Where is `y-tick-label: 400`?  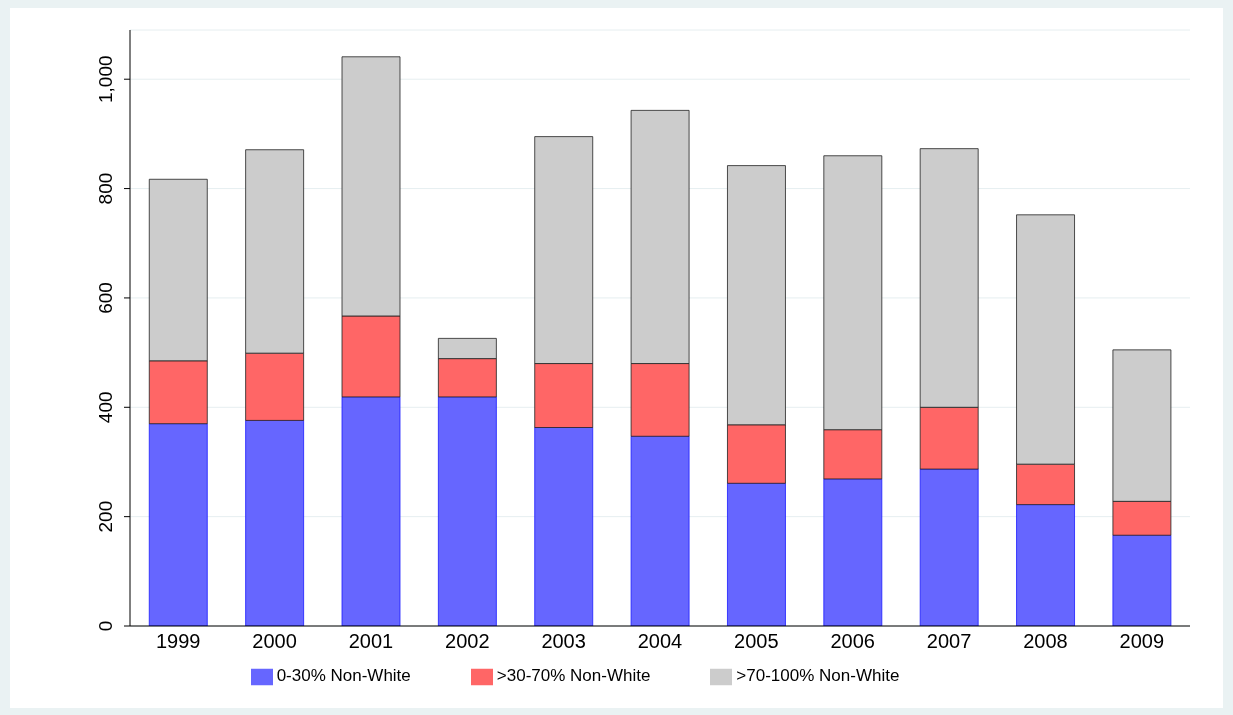
y-tick-label: 400 is located at coordinates (105, 407).